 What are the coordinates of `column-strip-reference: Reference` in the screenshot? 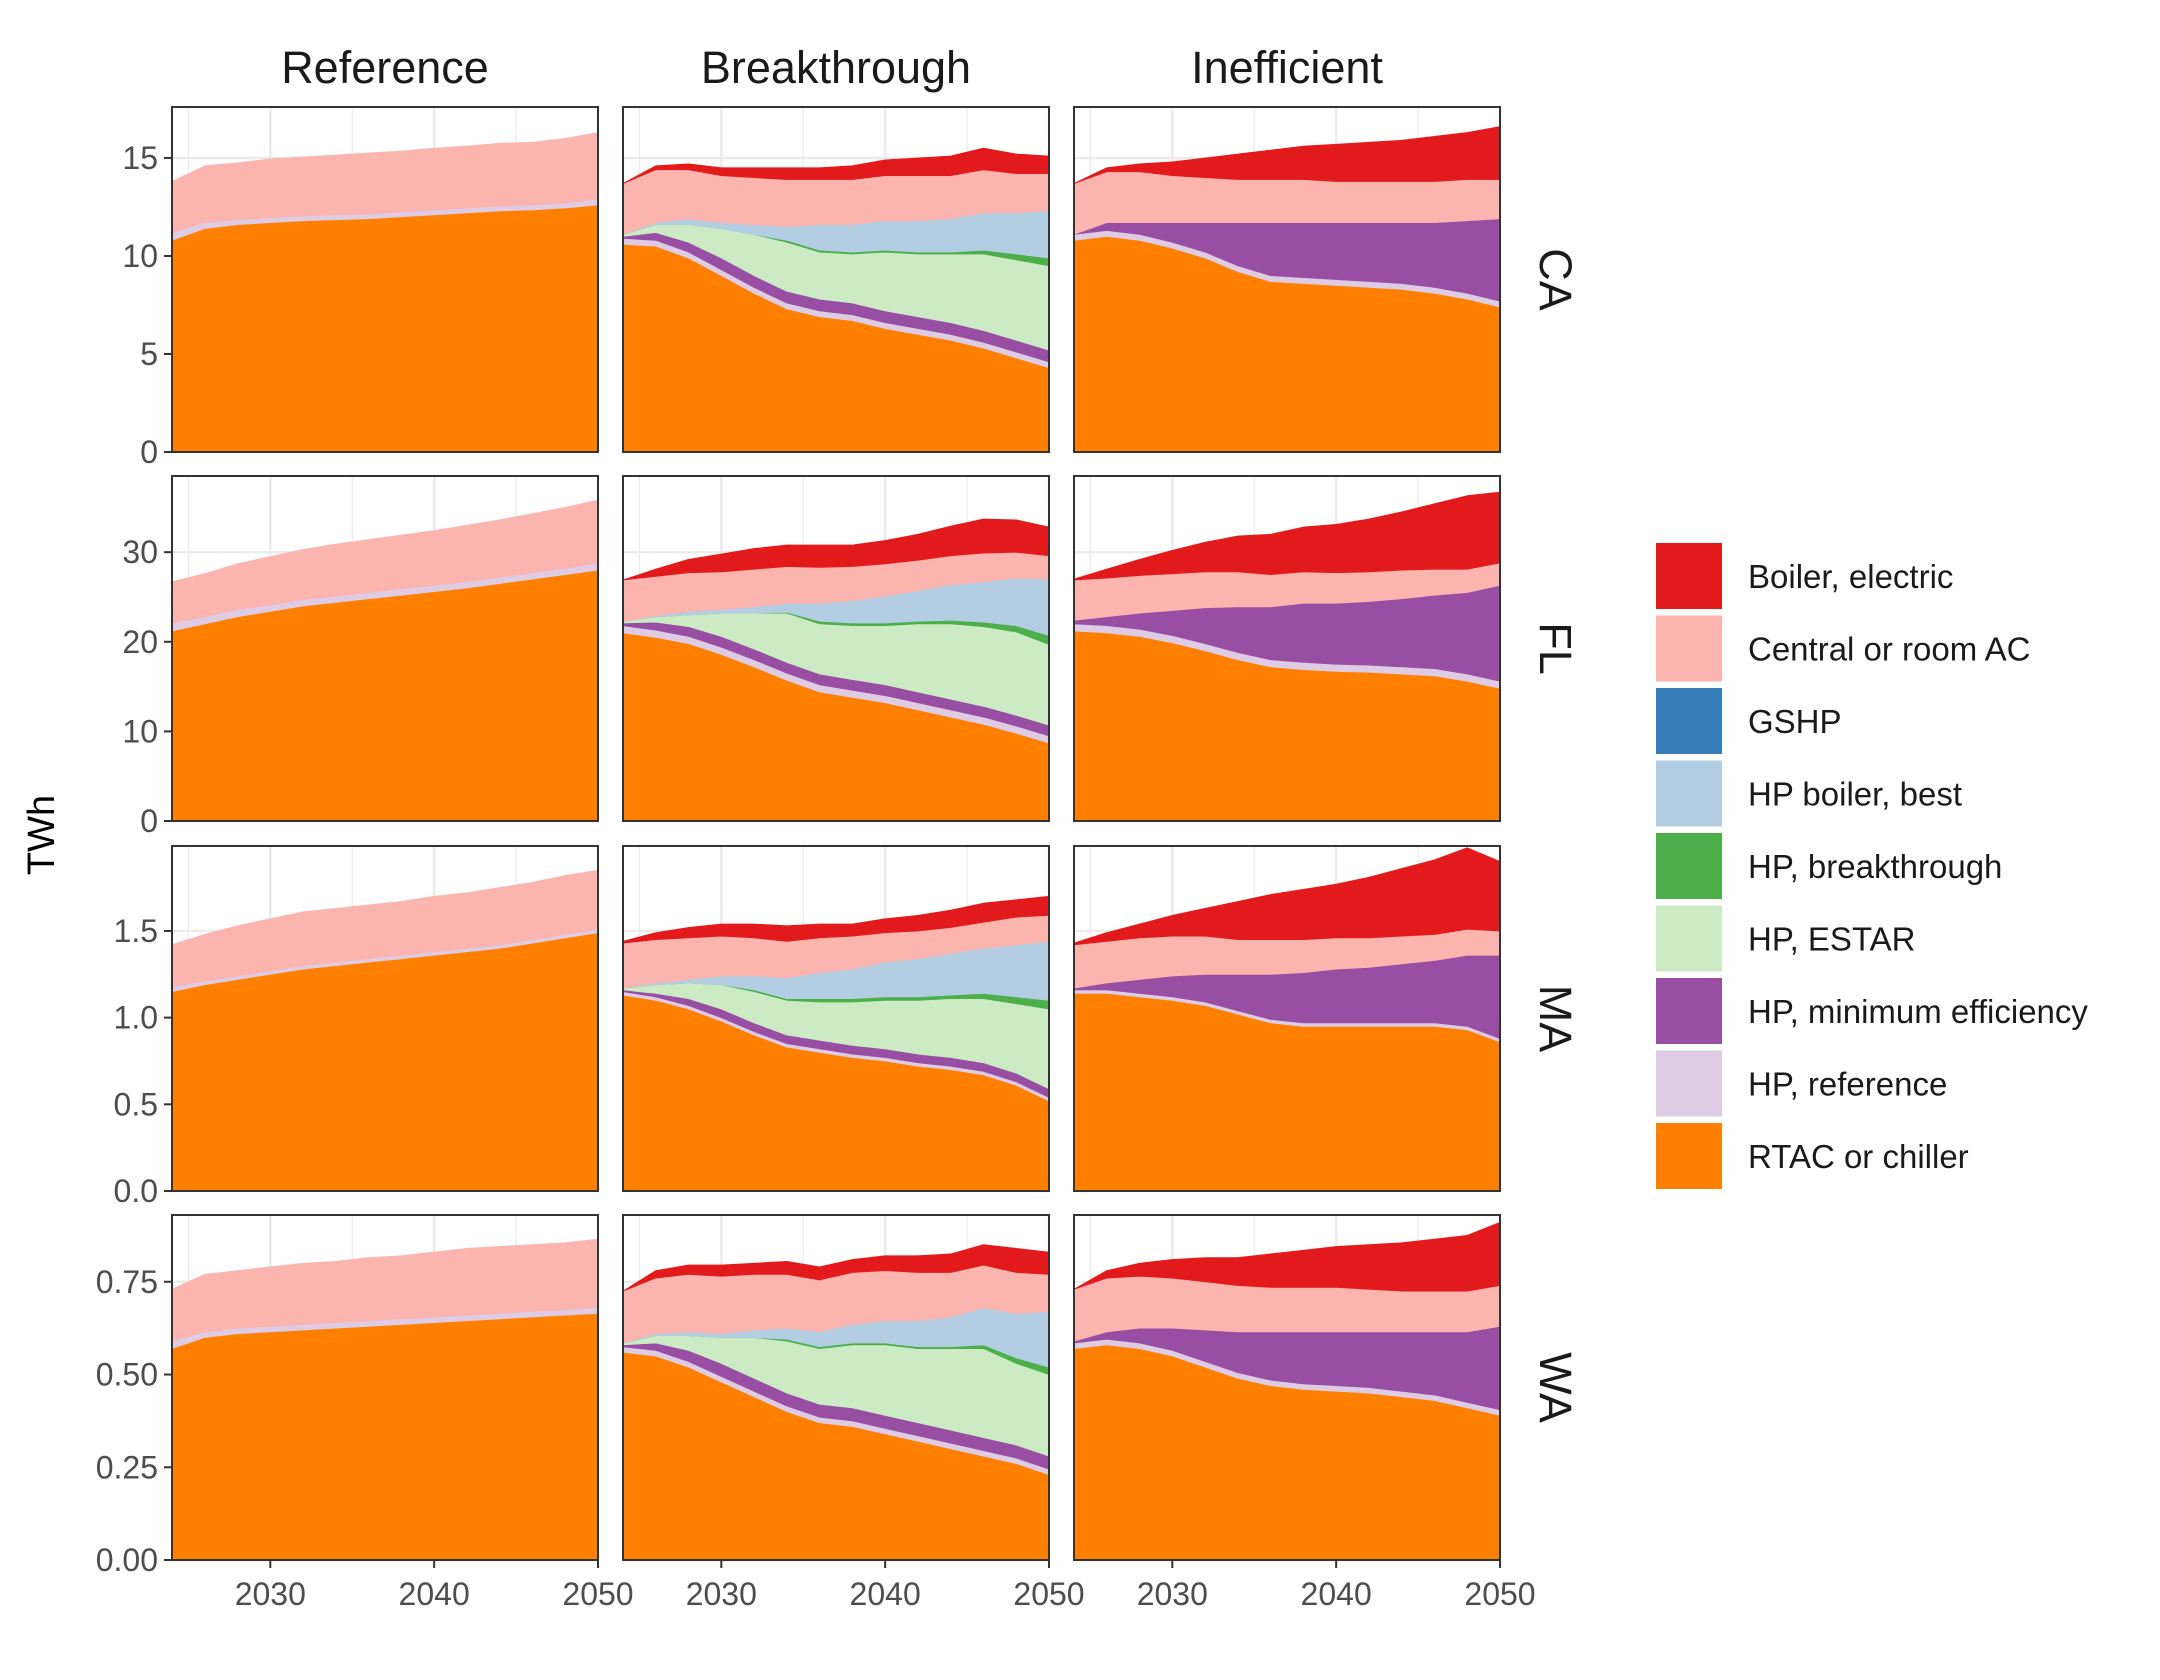 It's located at (385, 67).